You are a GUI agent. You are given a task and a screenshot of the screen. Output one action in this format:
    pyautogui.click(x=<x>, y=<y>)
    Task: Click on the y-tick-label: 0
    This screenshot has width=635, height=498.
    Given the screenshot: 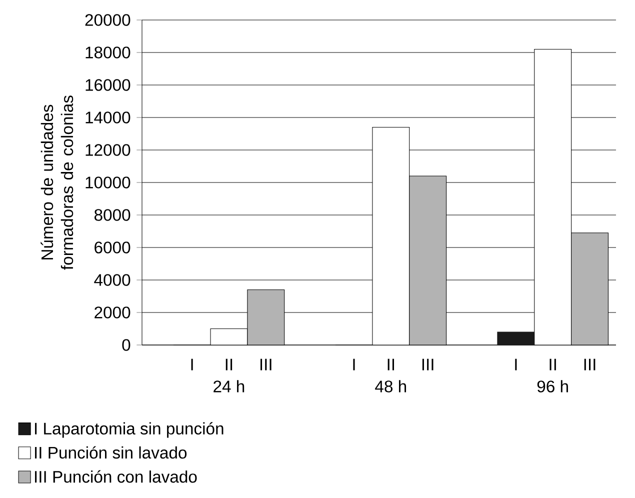 What is the action you would take?
    pyautogui.click(x=126, y=345)
    